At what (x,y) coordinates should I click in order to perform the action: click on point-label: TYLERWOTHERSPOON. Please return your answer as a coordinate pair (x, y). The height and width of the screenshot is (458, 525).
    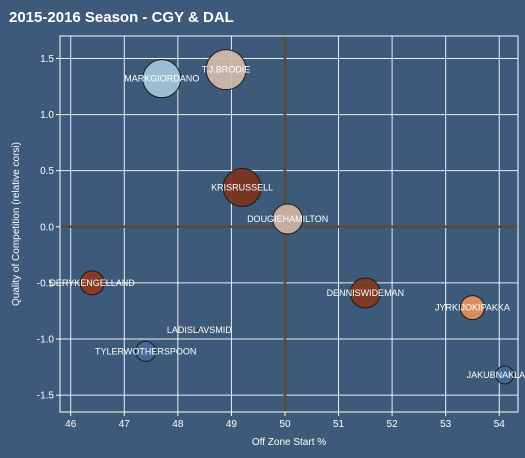
    Looking at the image, I should click on (145, 351).